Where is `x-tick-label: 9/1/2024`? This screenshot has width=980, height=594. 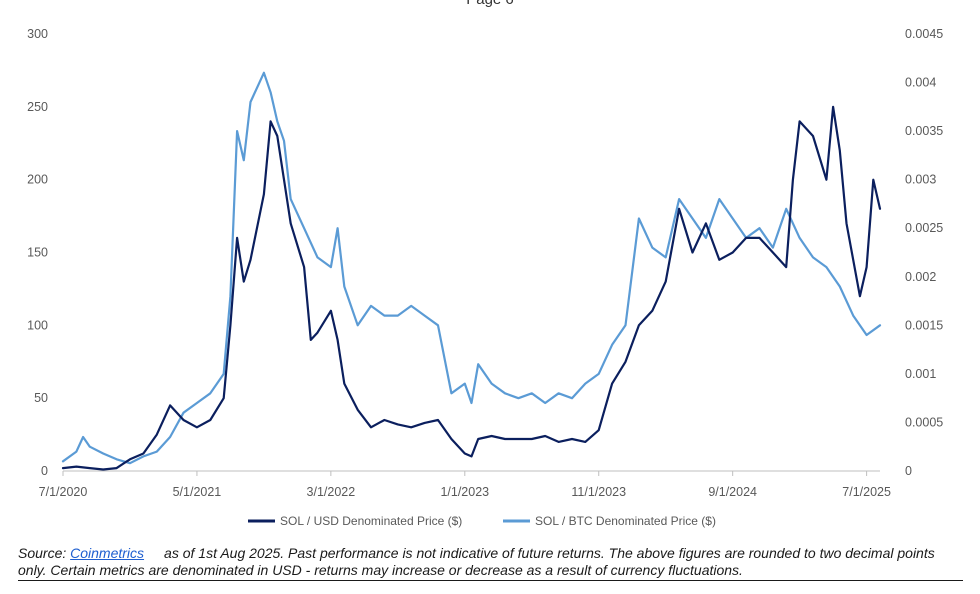
x-tick-label: 9/1/2024 is located at coordinates (732, 492).